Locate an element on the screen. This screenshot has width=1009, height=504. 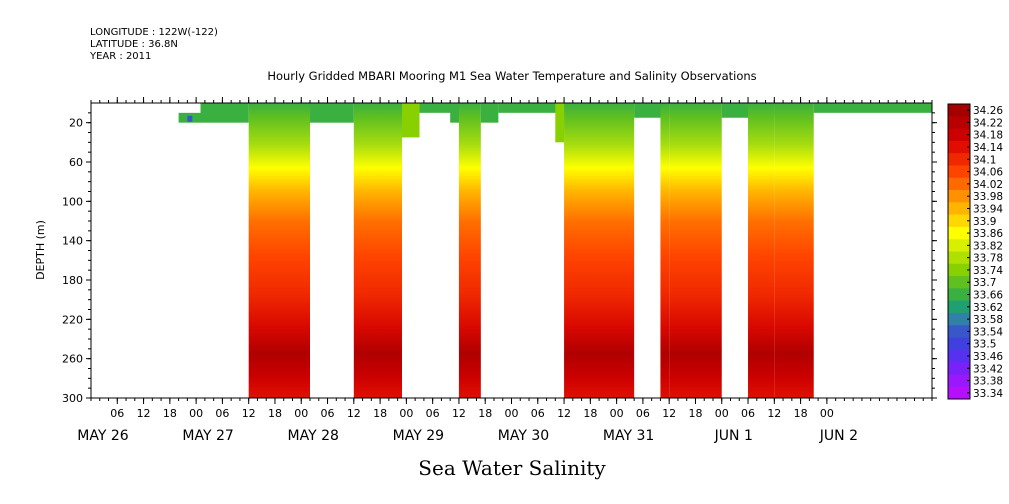
colorbar-label: 34.1 is located at coordinates (984, 160).